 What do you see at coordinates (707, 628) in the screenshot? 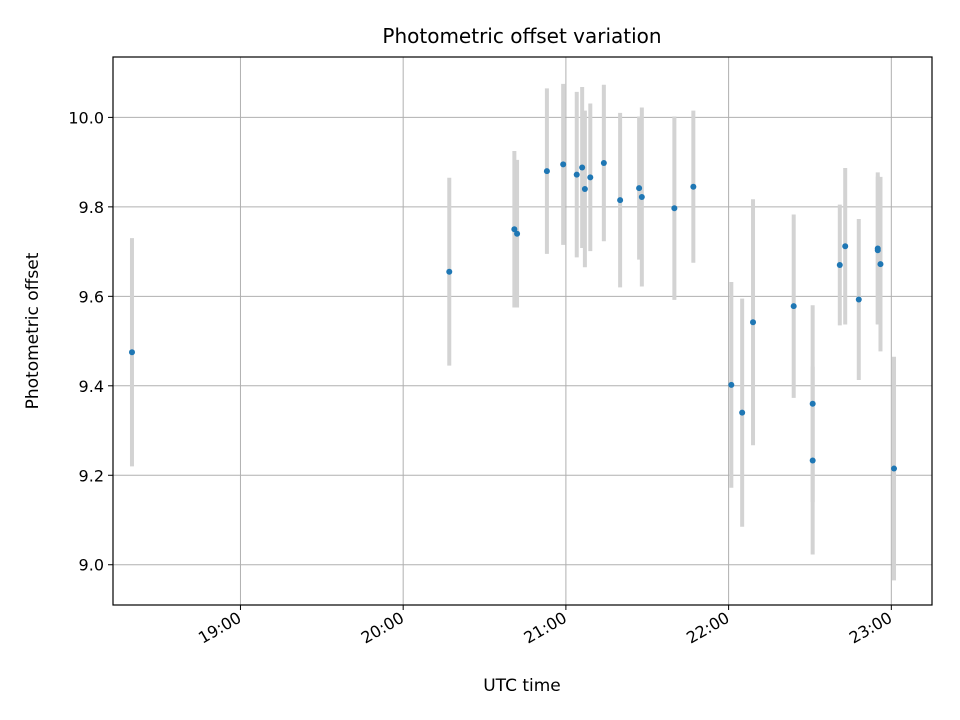
I see `x-tick-label: 22:00` at bounding box center [707, 628].